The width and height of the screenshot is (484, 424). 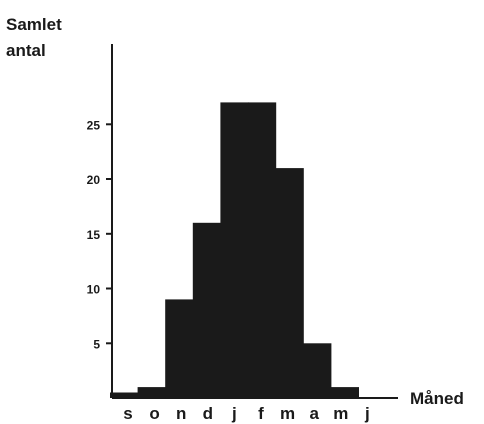 What do you see at coordinates (94, 290) in the screenshot?
I see `y-tick-label-1: 10` at bounding box center [94, 290].